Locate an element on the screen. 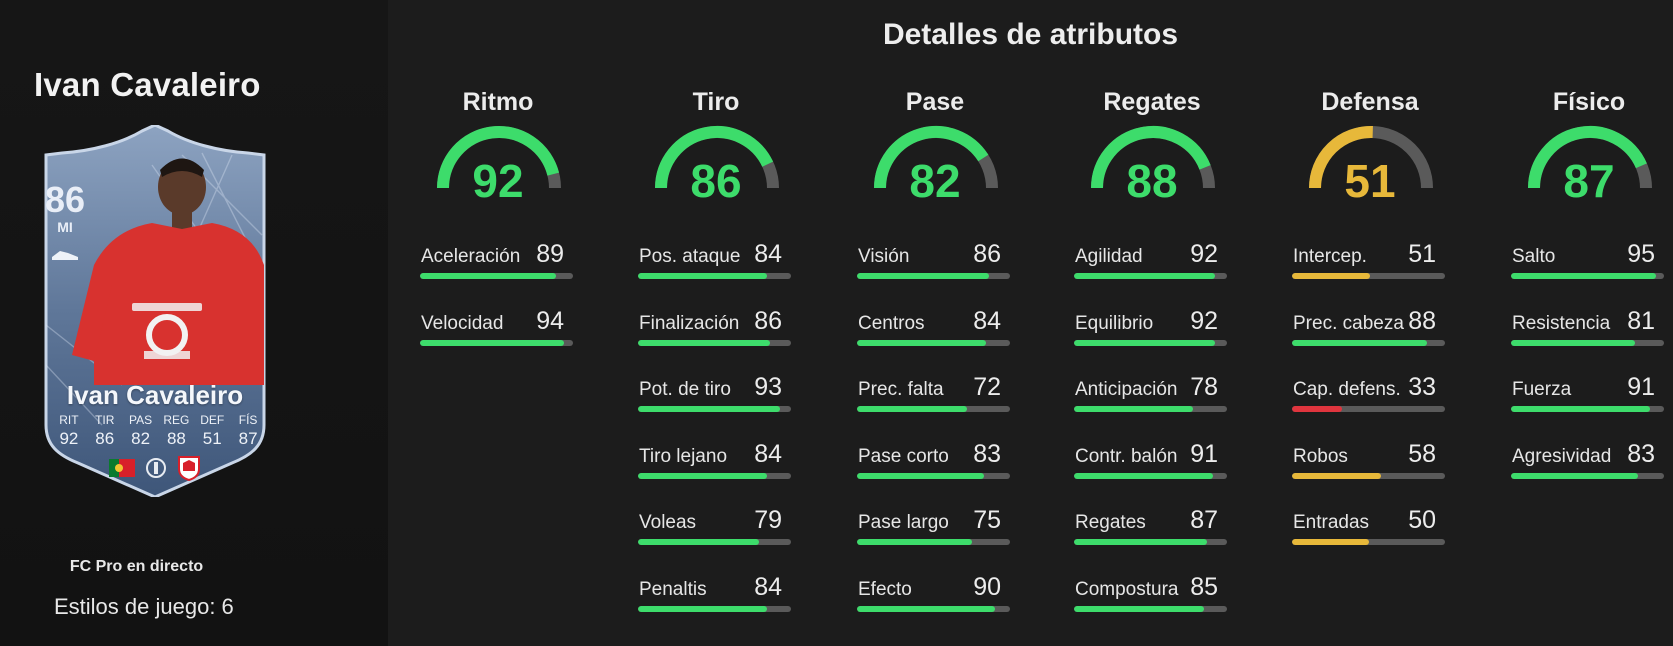 The image size is (1673, 646). stat-label: Prec. cabeza is located at coordinates (1348, 323).